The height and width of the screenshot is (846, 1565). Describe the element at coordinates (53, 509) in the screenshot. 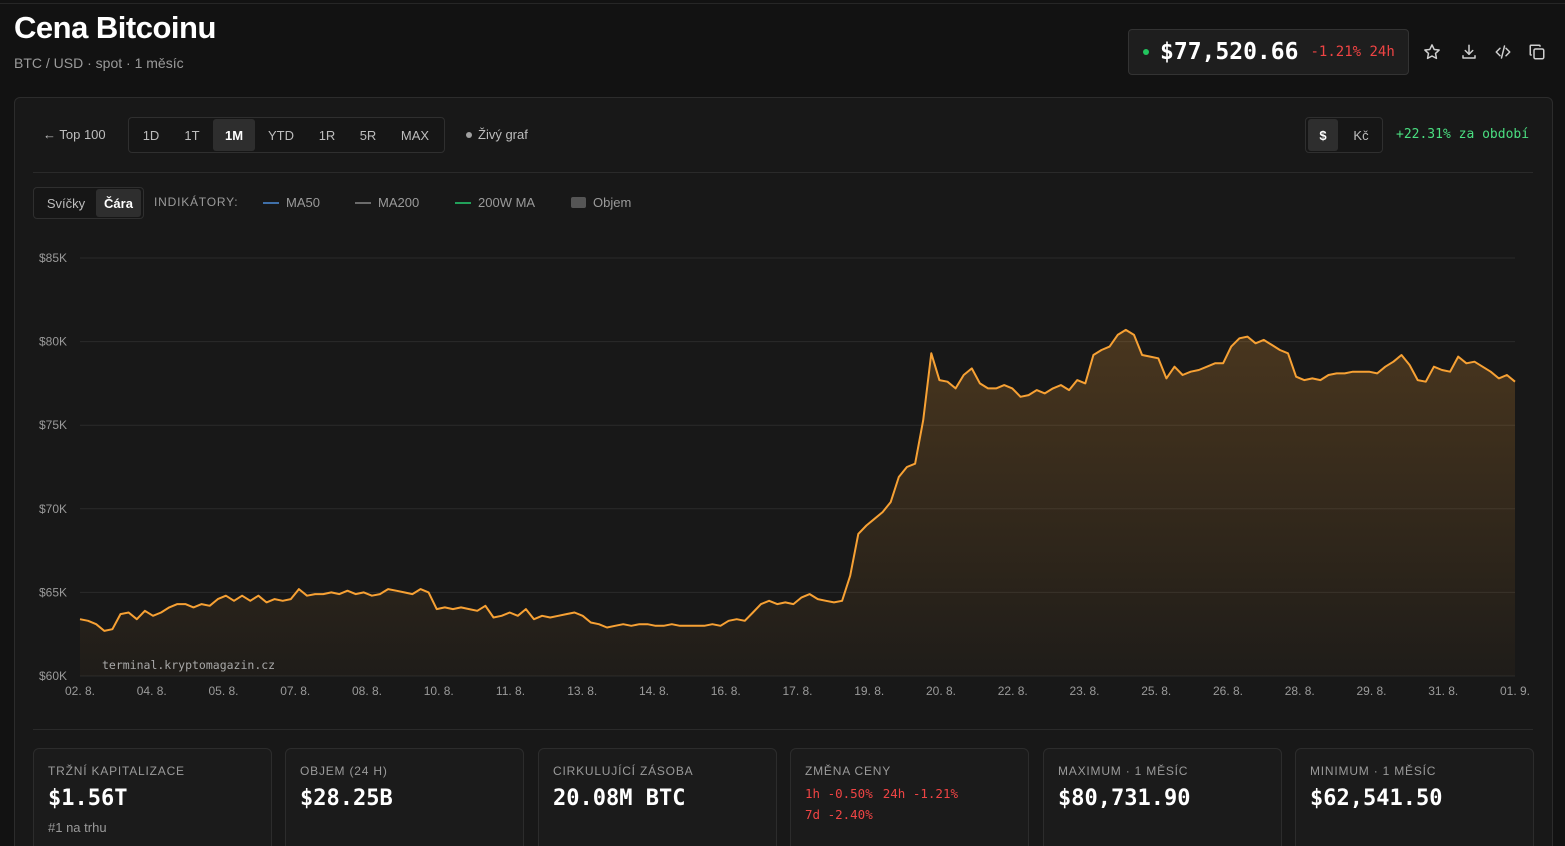

I see `y-tick-label: $70K` at that location.